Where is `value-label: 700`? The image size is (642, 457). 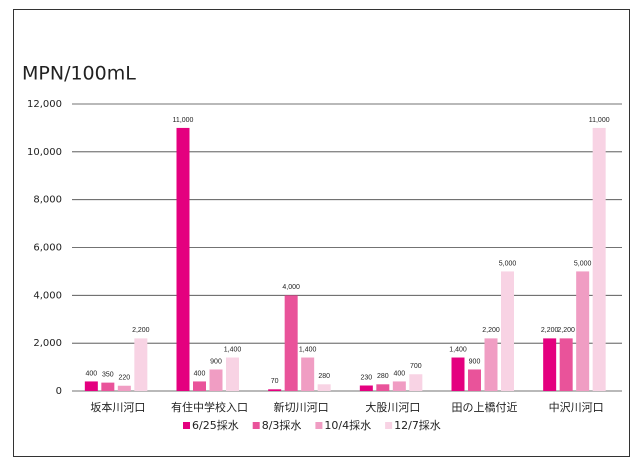 value-label: 700 is located at coordinates (416, 366).